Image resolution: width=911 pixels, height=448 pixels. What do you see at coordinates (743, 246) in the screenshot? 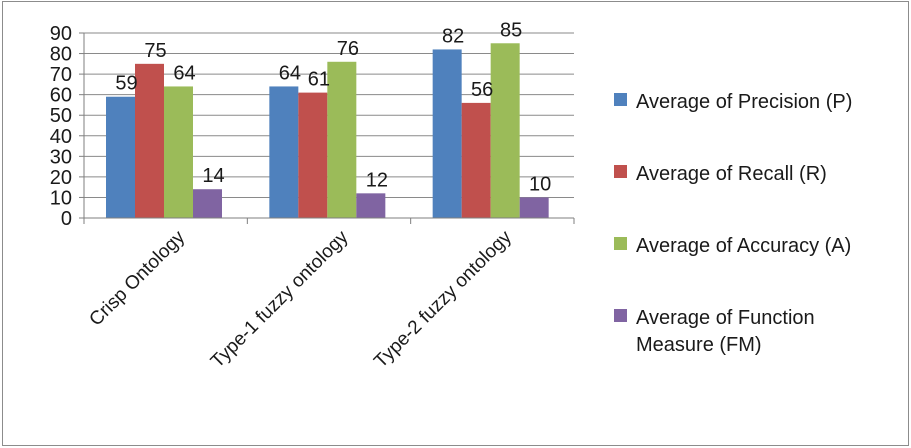
I see `legend-label: Average of Accuracy (A)` at bounding box center [743, 246].